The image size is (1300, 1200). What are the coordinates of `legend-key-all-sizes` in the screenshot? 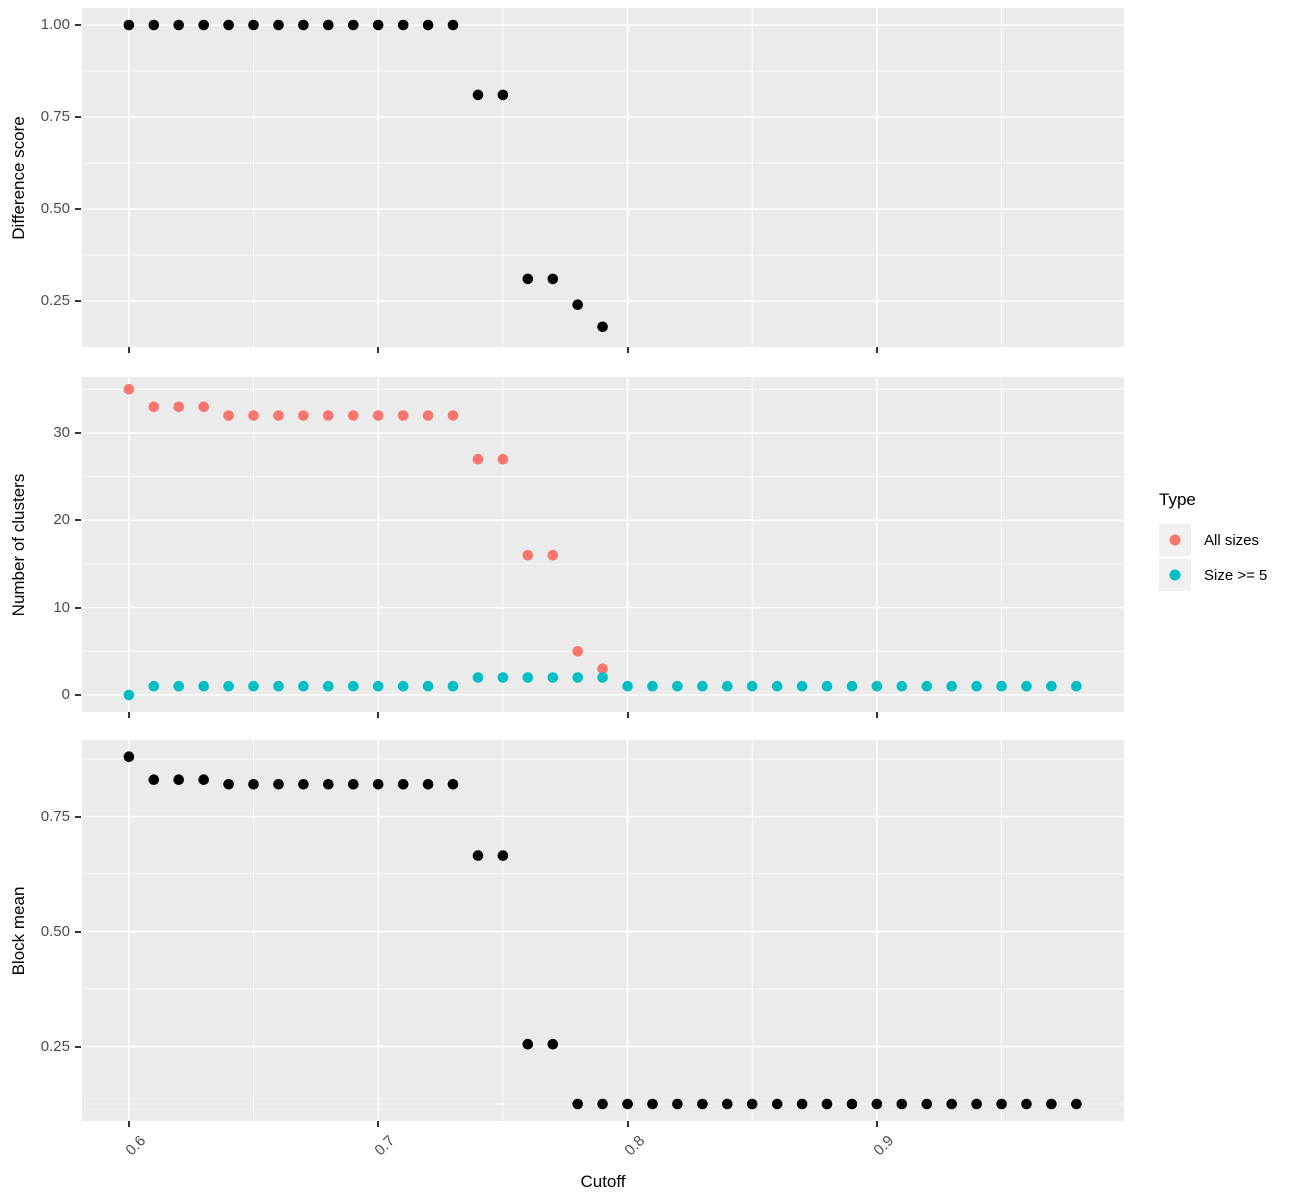 It's located at (1175, 540).